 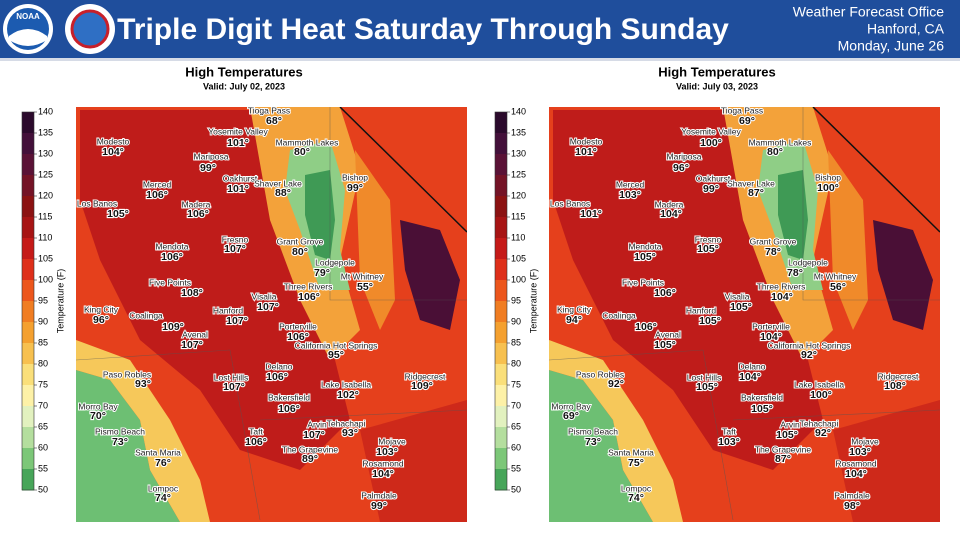 What do you see at coordinates (298, 326) in the screenshot?
I see `city-name: Porterville` at bounding box center [298, 326].